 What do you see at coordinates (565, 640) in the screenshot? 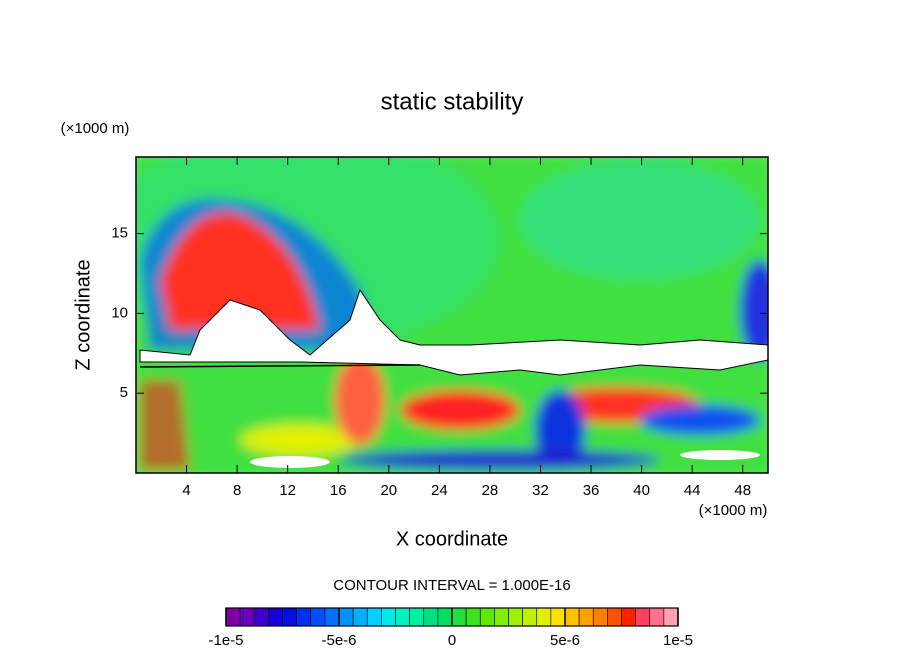
I see `colorbar-tick-label: 5e-6` at bounding box center [565, 640].